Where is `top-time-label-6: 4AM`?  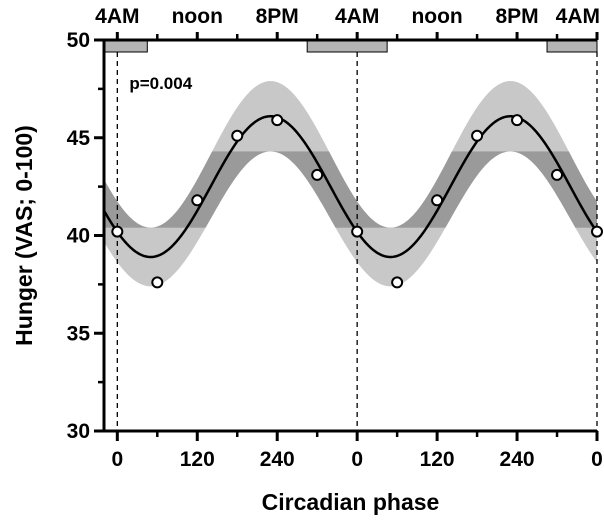 top-time-label-6: 4AM is located at coordinates (578, 16).